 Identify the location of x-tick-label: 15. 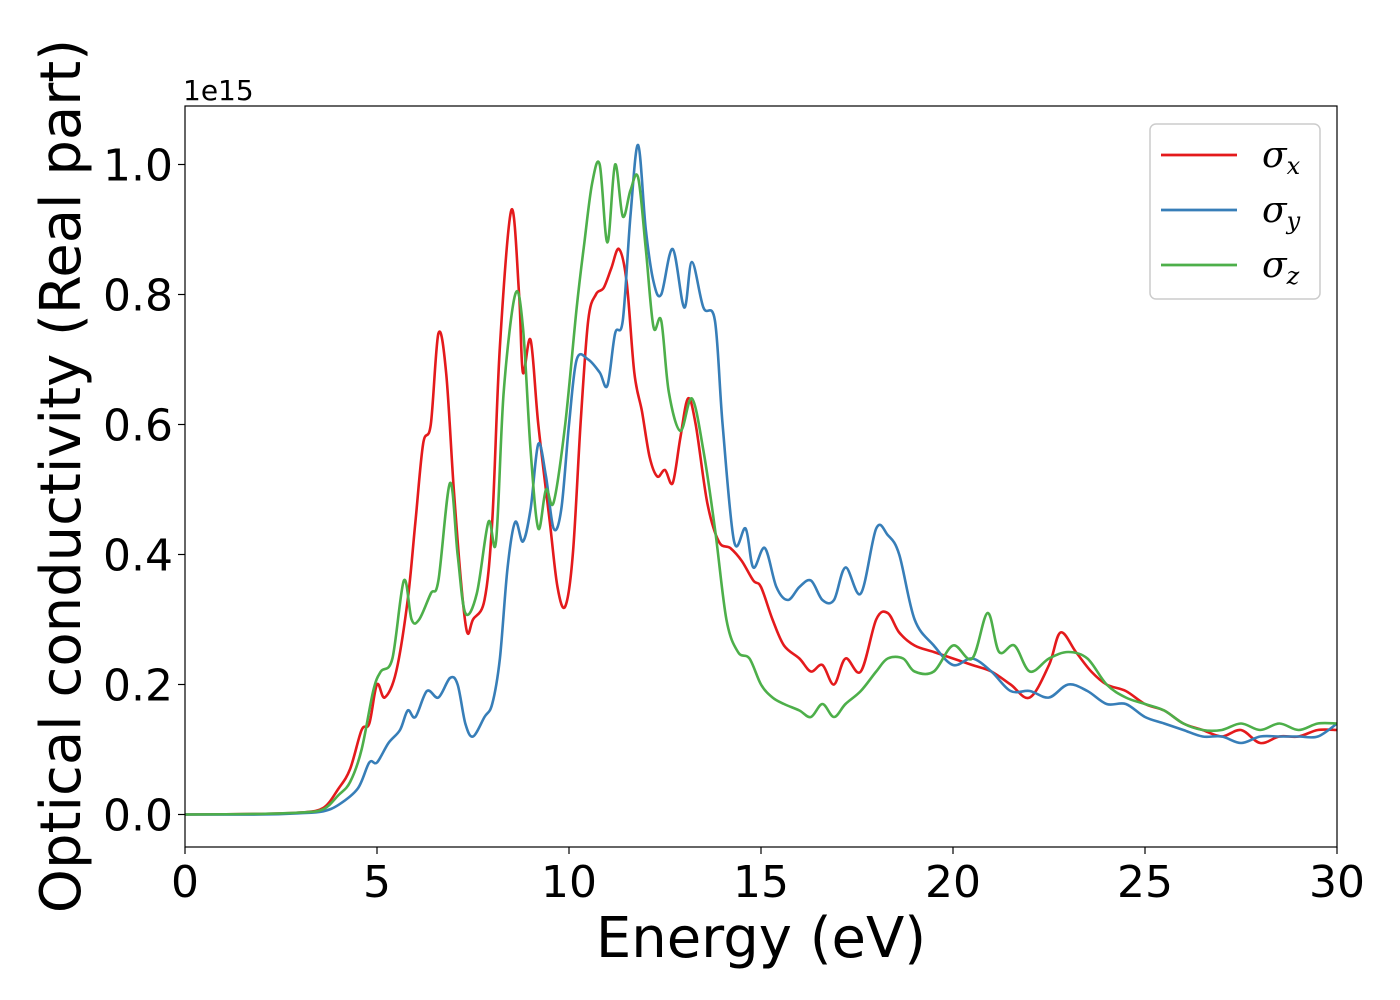
(761, 882).